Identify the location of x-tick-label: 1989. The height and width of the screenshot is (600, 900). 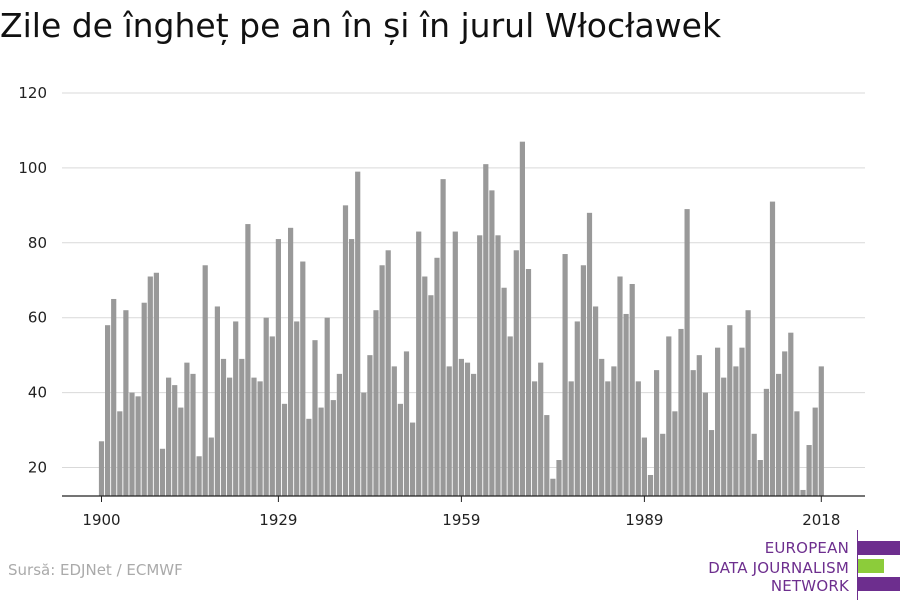
(644, 520).